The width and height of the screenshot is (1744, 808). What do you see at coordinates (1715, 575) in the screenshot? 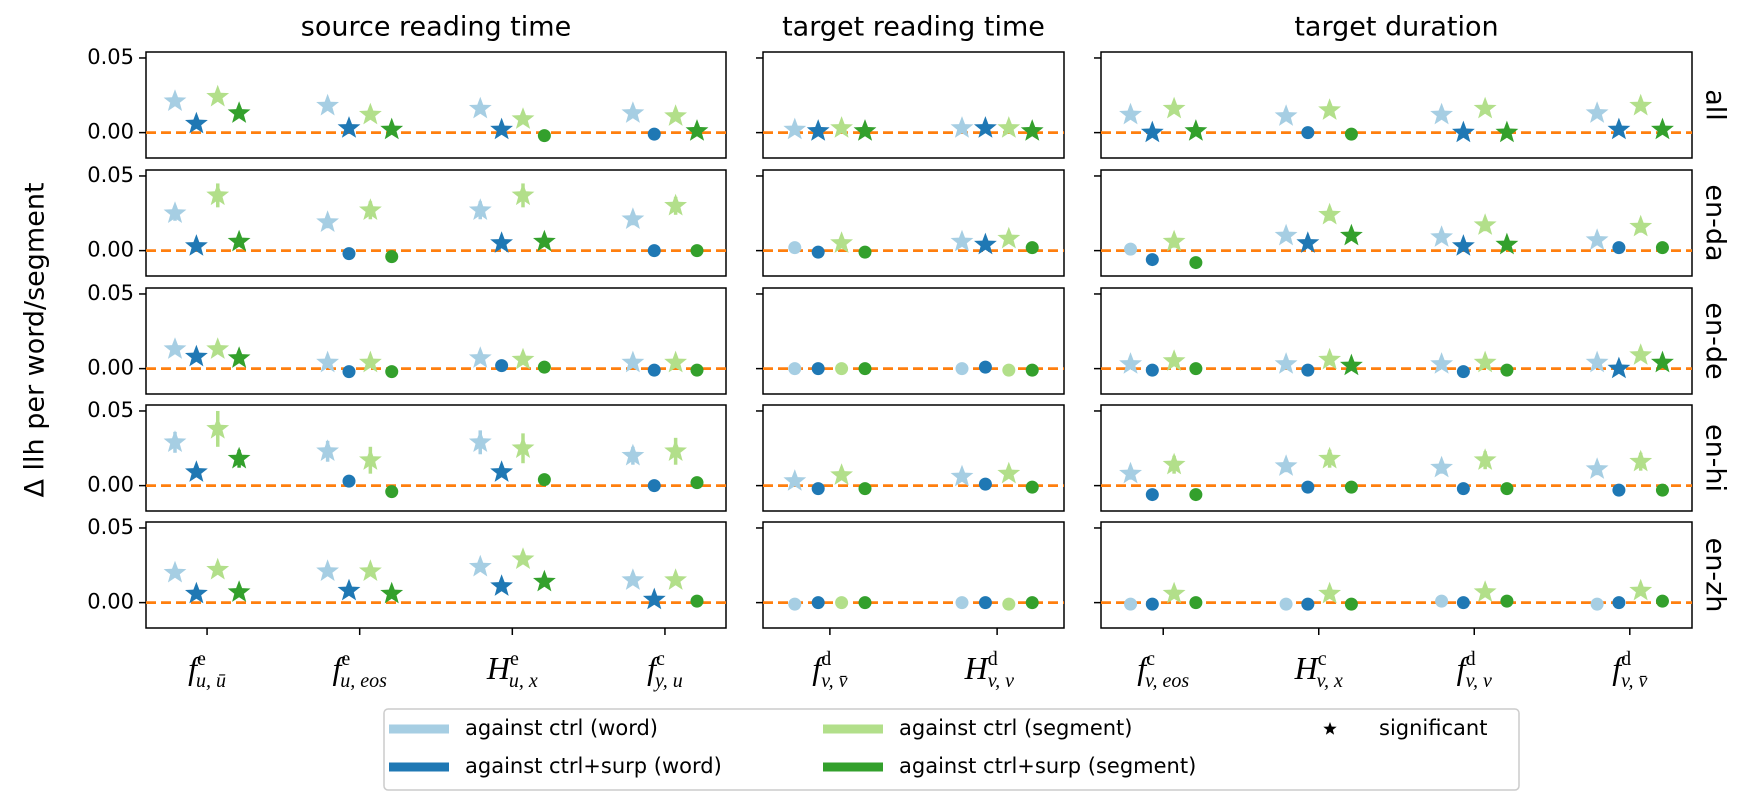
I see `row-label: en-zh` at bounding box center [1715, 575].